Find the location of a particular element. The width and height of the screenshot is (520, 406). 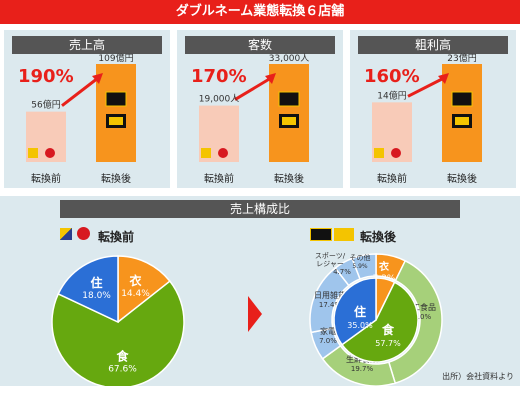

growth-percent: 160% is located at coordinates (392, 76).